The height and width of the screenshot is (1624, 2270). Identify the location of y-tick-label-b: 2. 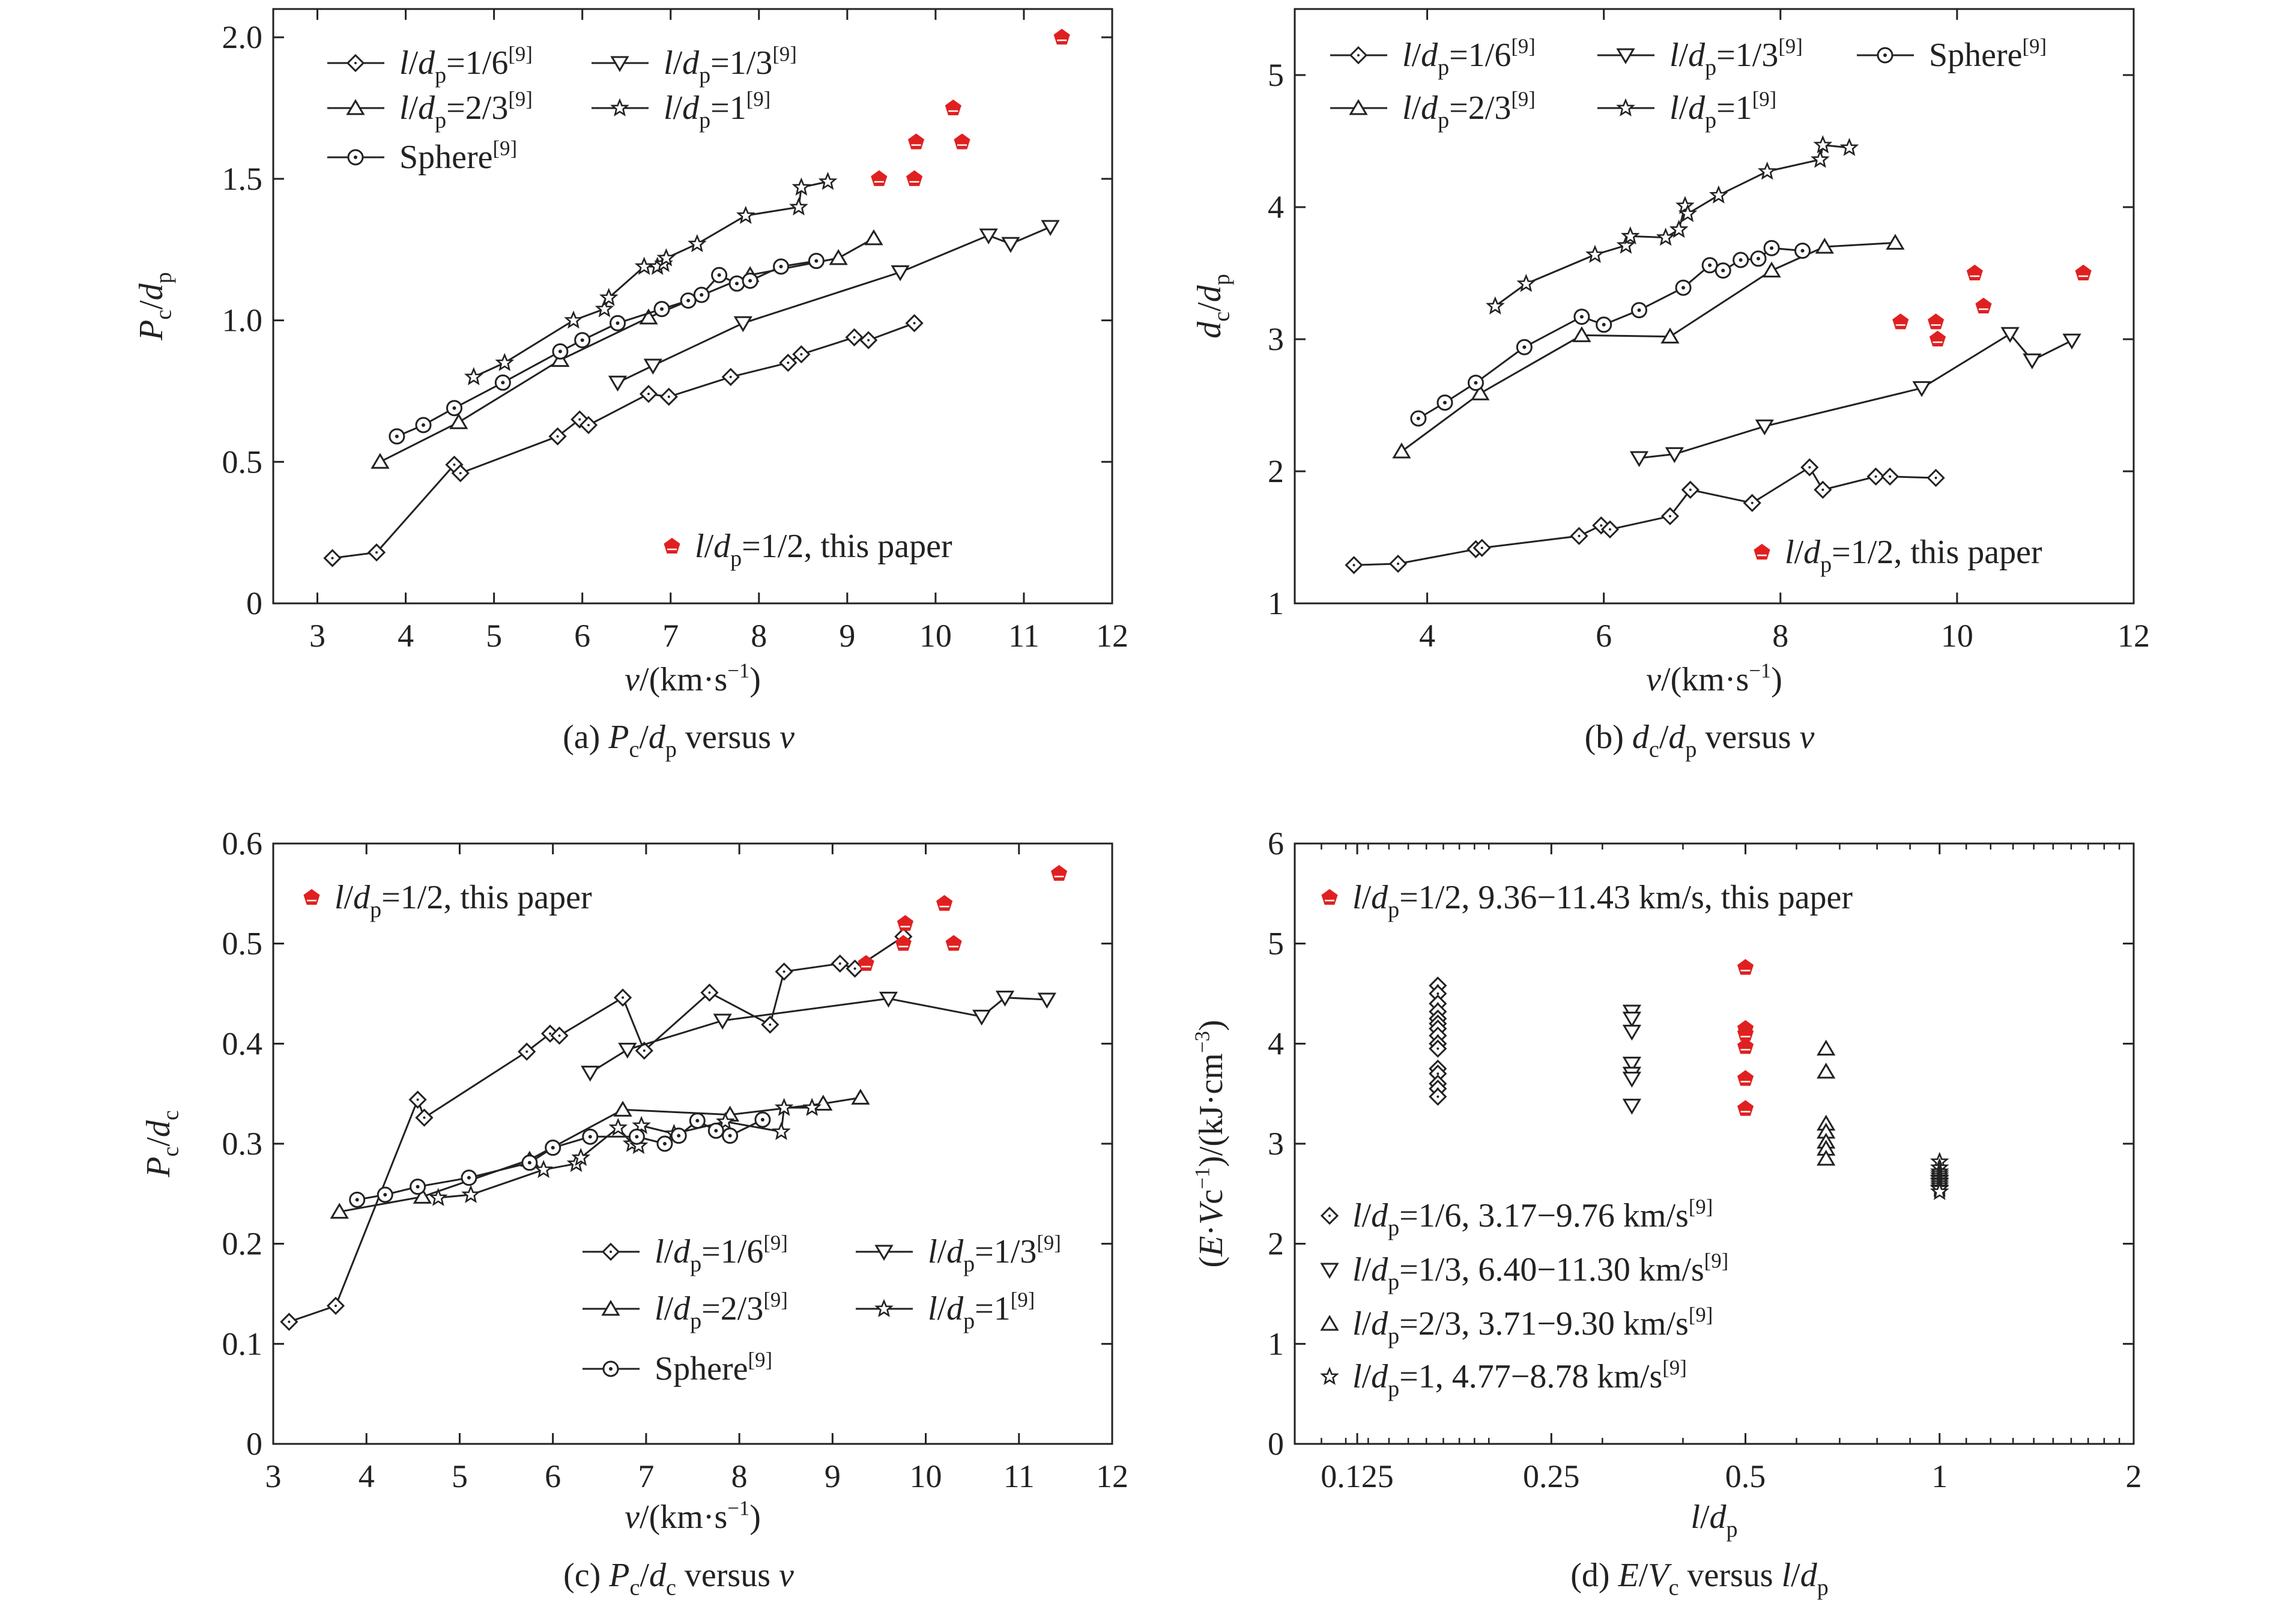
(1276, 471).